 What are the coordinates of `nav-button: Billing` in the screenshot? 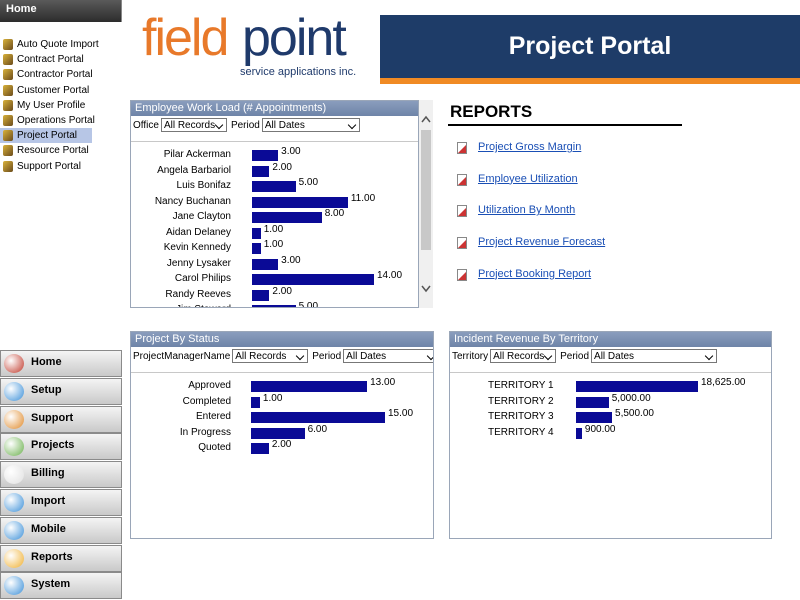 It's located at (61, 475).